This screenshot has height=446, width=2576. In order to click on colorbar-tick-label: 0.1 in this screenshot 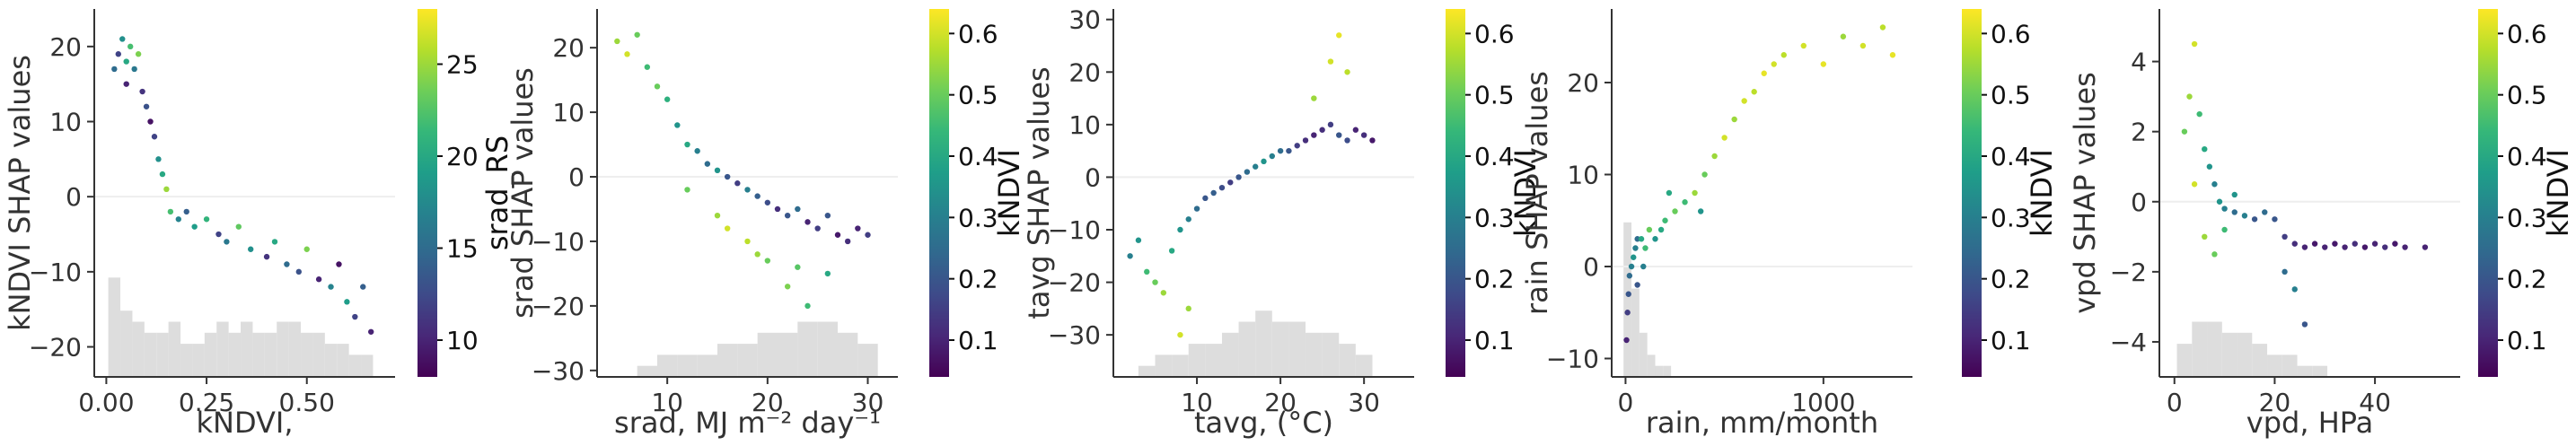, I will do `click(1494, 340)`.